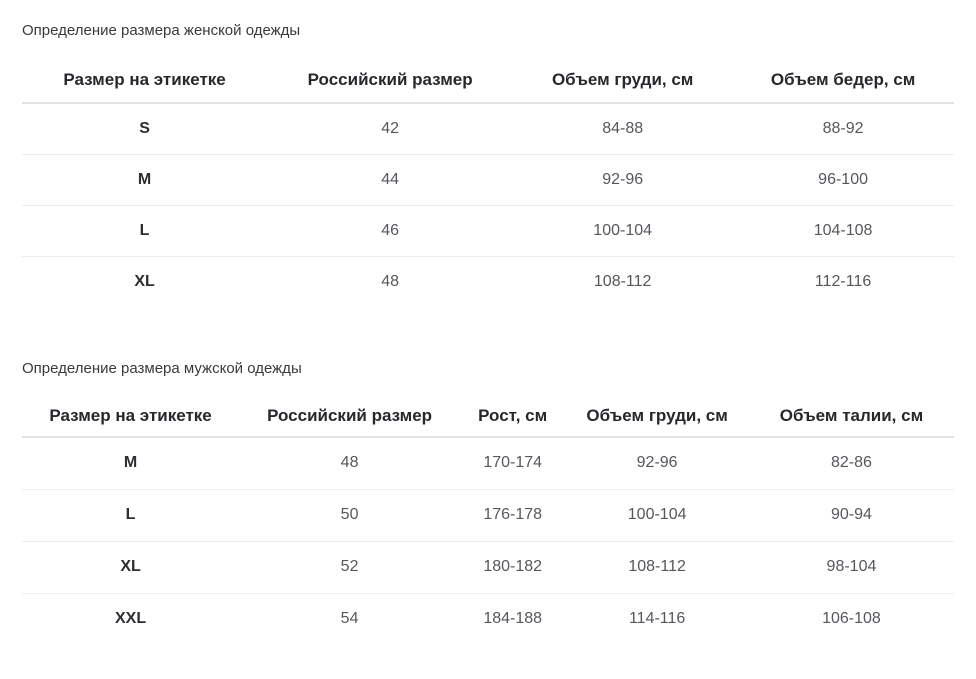 The width and height of the screenshot is (976, 679). What do you see at coordinates (513, 566) in the screenshot?
I see `cell-height: 180-182` at bounding box center [513, 566].